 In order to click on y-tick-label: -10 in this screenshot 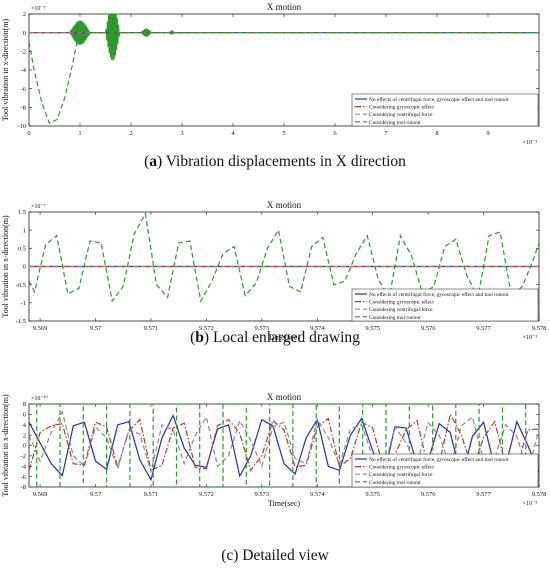, I will do `click(21, 126)`.